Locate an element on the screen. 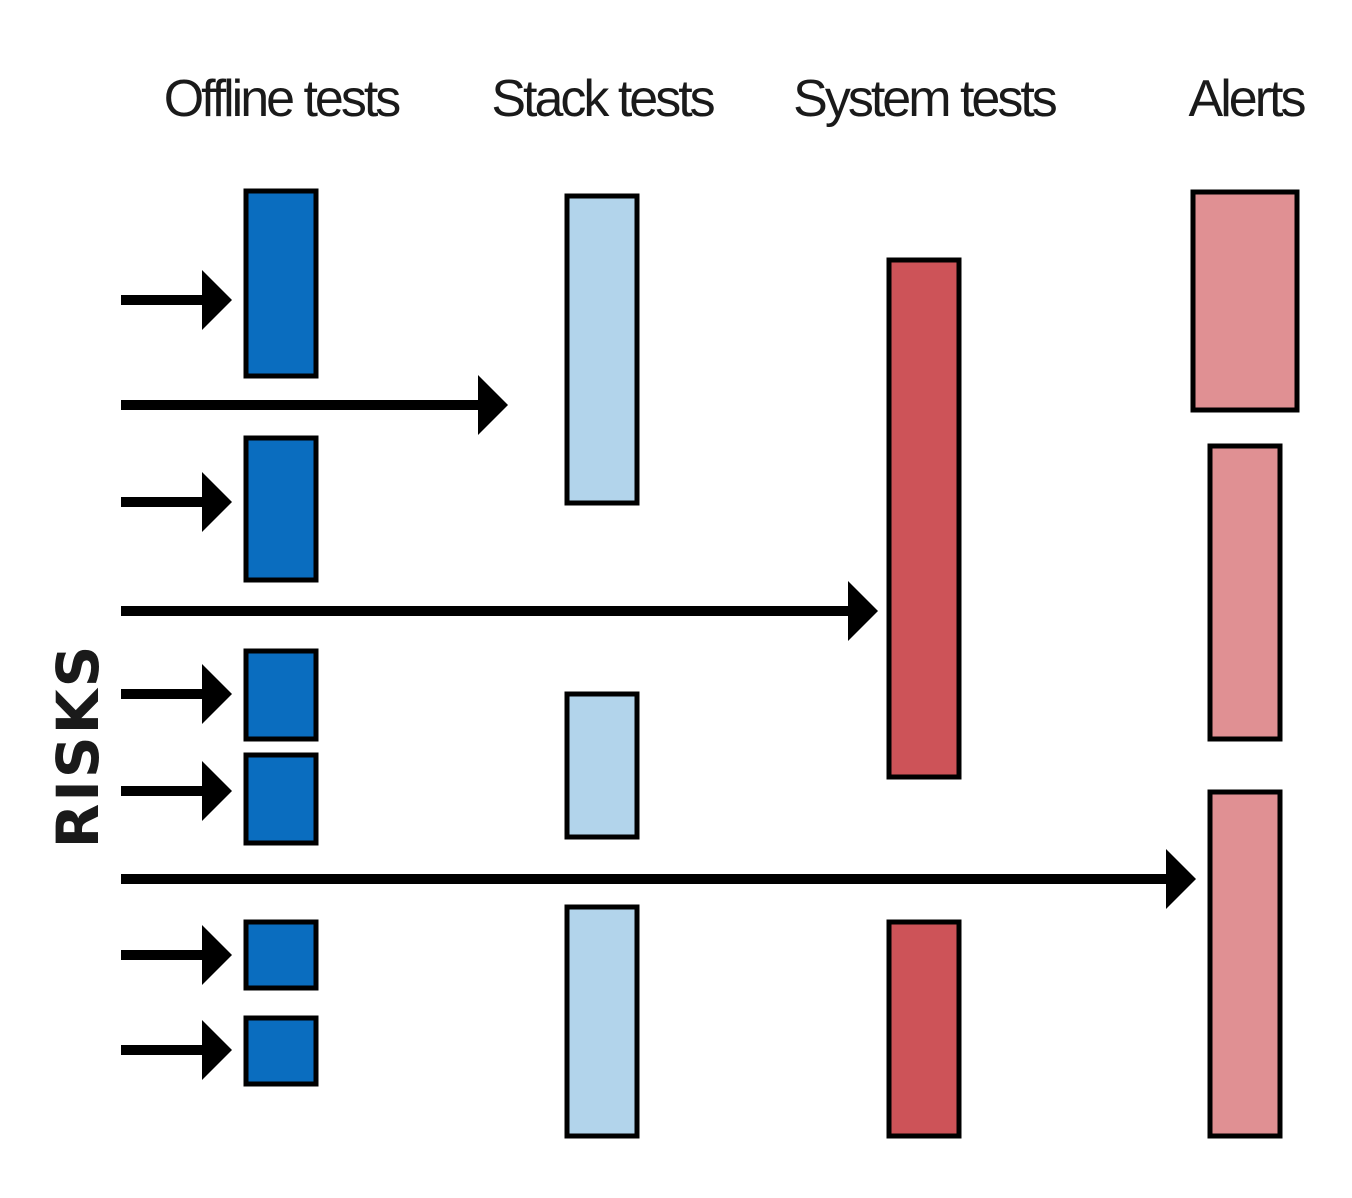 This screenshot has width=1352, height=1198. column-title-offline-tests: Offline tests is located at coordinates (282, 99).